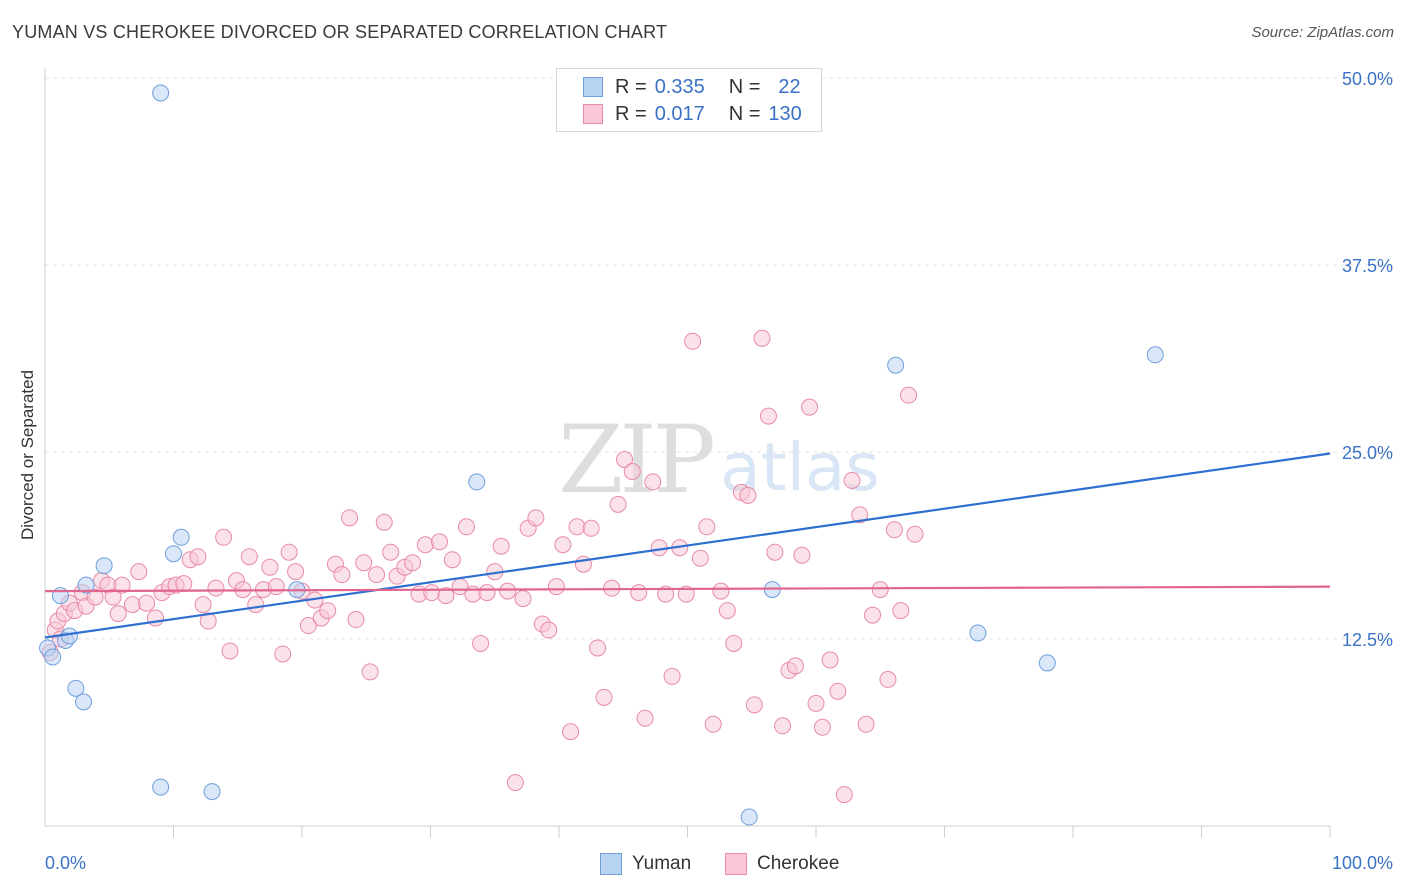 The image size is (1406, 892). I want to click on cherokee-r-value: 0.017, so click(679, 113).